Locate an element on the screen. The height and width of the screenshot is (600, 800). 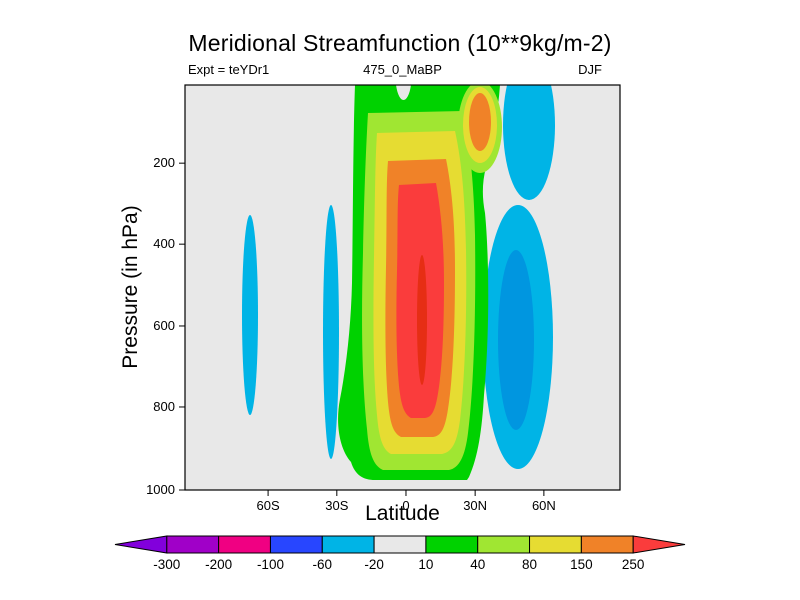
x-tick-label: 30S is located at coordinates (336, 505).